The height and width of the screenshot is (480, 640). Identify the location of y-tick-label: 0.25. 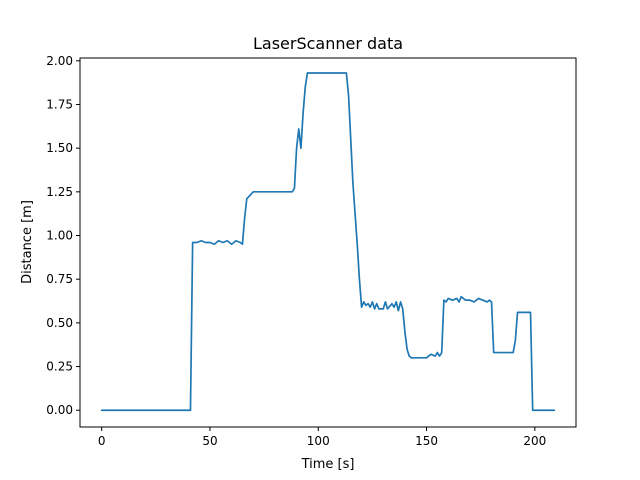
(59, 367).